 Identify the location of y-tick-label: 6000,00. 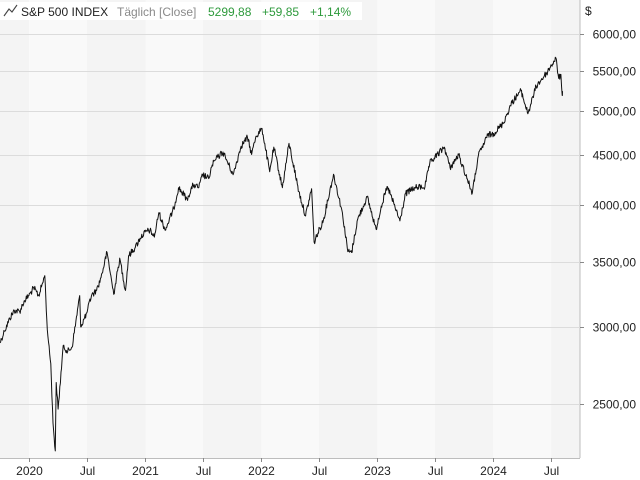
(615, 35).